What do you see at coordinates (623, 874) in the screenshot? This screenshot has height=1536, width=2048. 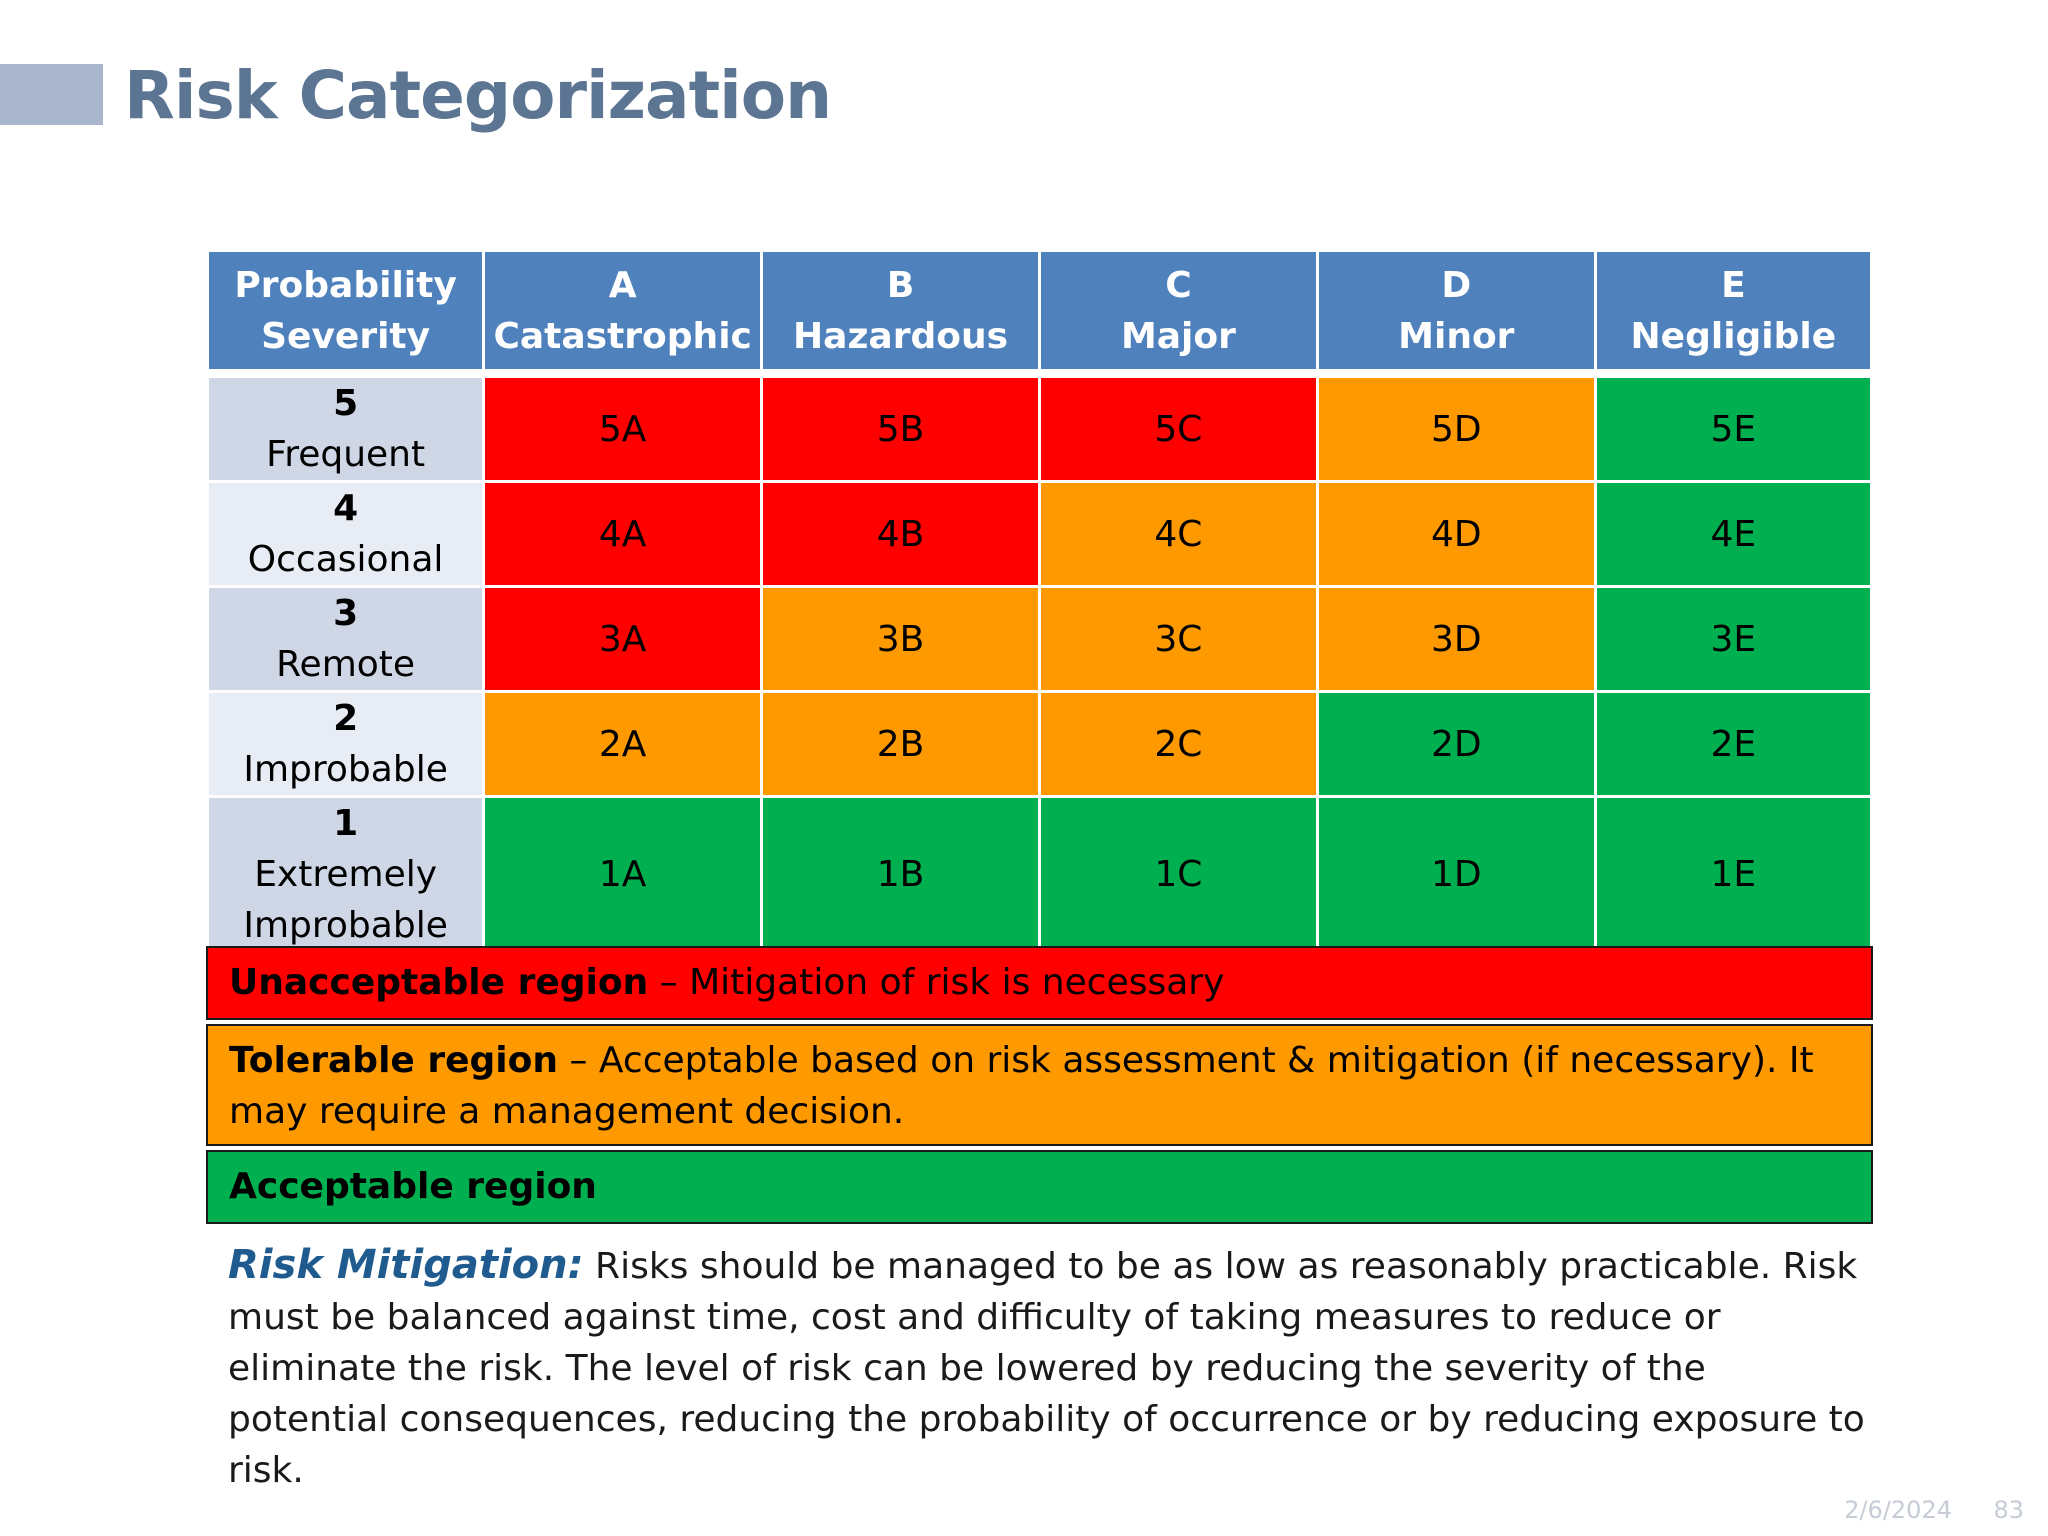 I see `risk-cell-1a: 1A` at bounding box center [623, 874].